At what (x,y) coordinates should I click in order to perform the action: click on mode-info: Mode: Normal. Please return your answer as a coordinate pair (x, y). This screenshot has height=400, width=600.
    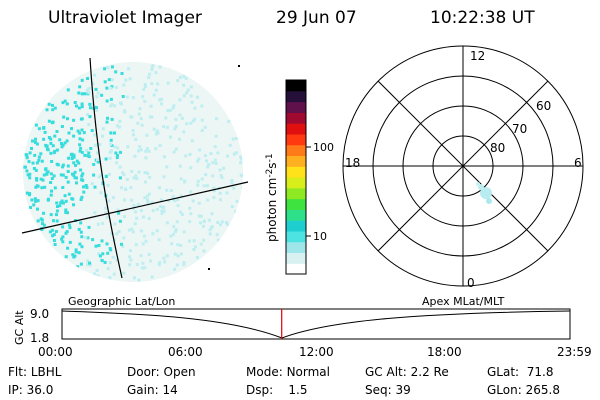
    Looking at the image, I should click on (288, 372).